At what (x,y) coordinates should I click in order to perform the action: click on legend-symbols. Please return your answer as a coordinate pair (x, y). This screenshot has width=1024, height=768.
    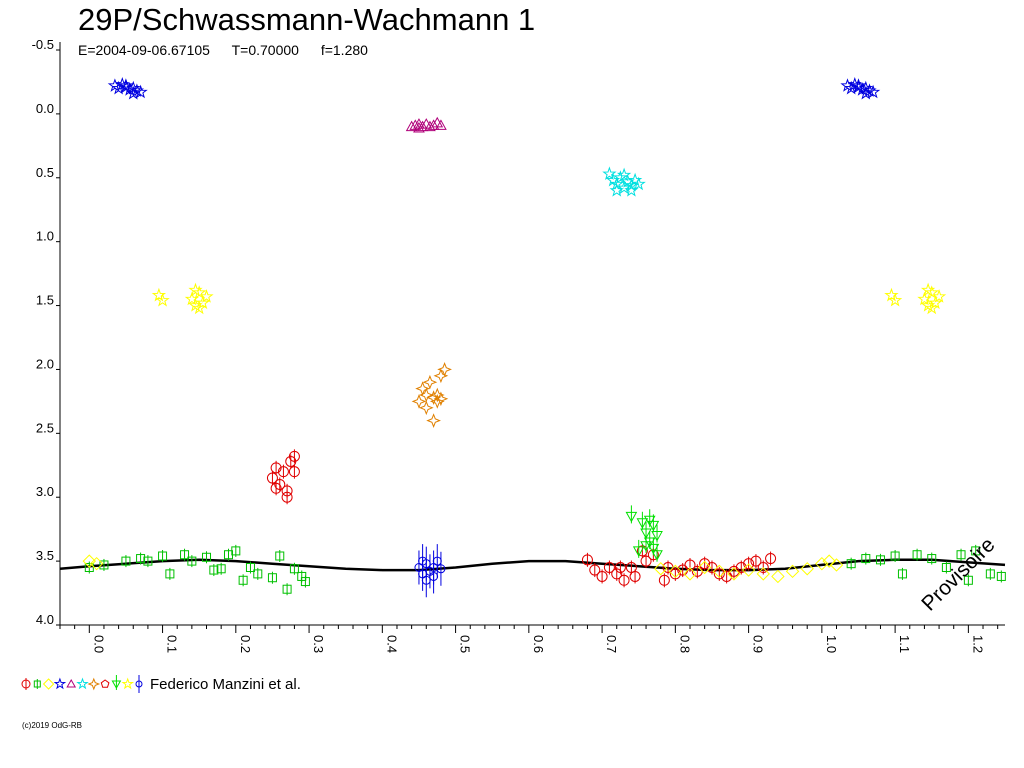
    Looking at the image, I should click on (82, 684).